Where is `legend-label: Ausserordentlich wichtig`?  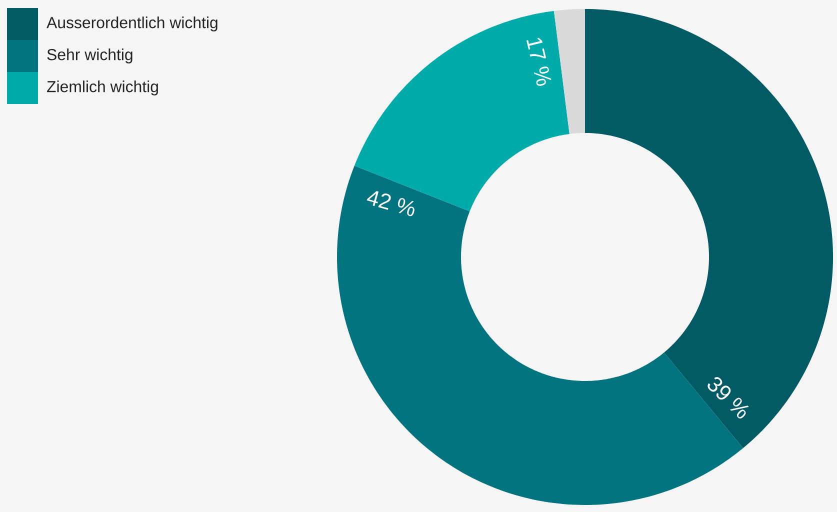 legend-label: Ausserordentlich wichtig is located at coordinates (132, 24).